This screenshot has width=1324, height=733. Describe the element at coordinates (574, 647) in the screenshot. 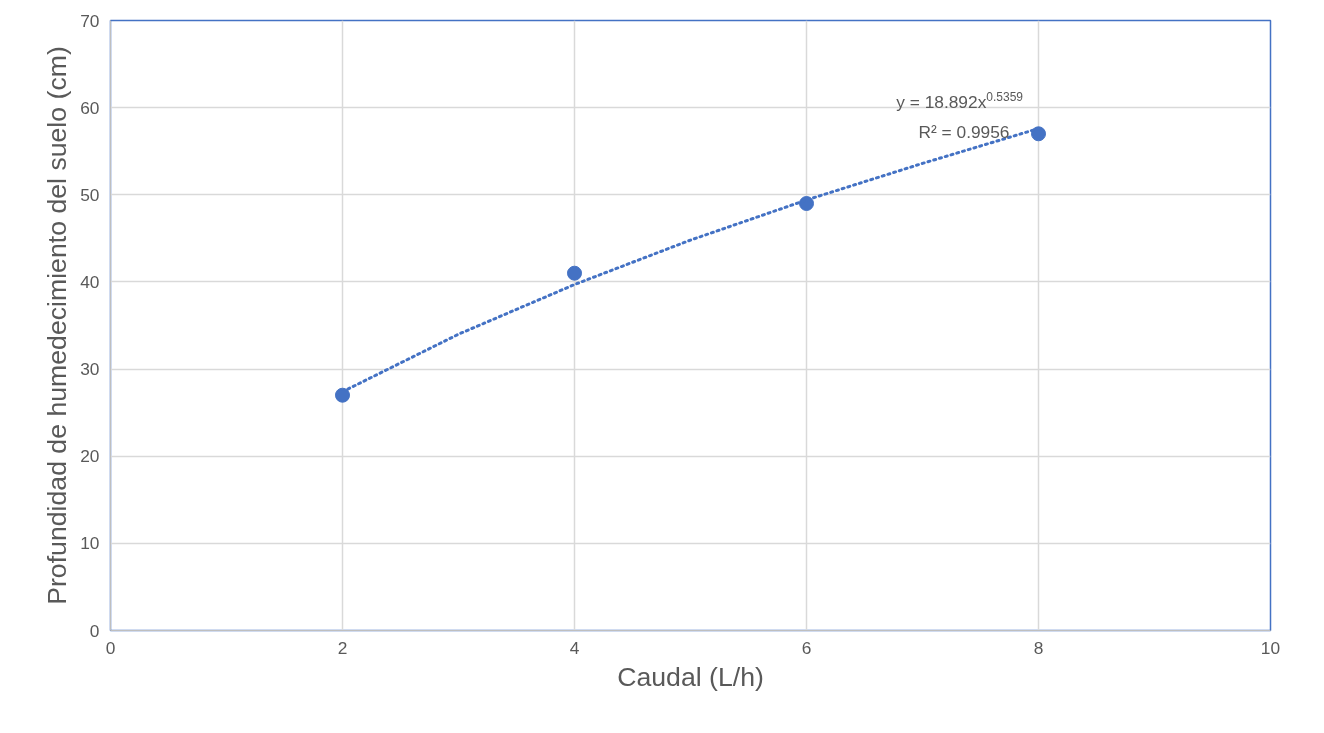

I see `x-tick-label: 4` at that location.